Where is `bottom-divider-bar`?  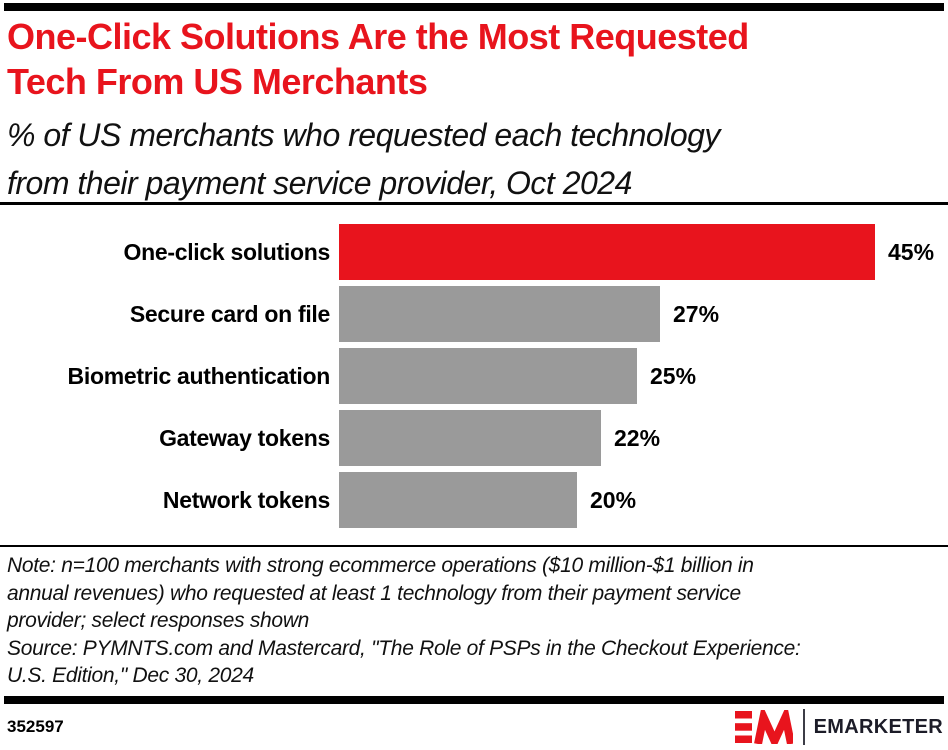
bottom-divider-bar is located at coordinates (474, 700).